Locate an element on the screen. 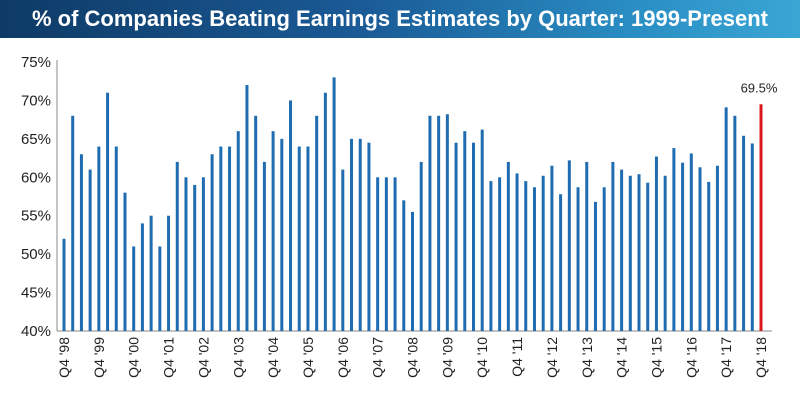 The width and height of the screenshot is (800, 404). x-tick-label: Q4 '08 is located at coordinates (413, 357).